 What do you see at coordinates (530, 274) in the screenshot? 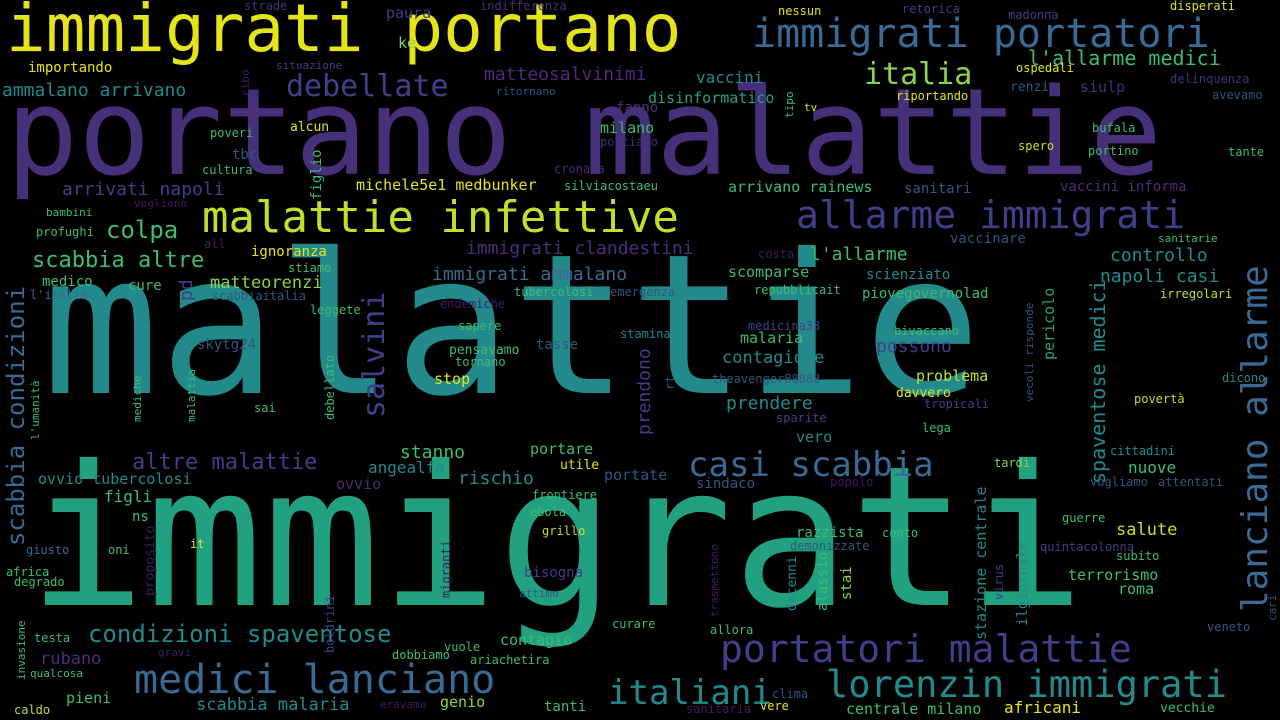
I see `cloud-word: immigrati ammalano` at bounding box center [530, 274].